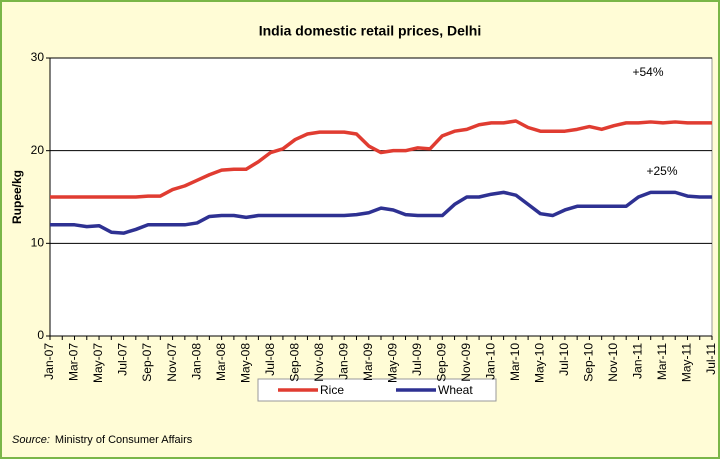  What do you see at coordinates (638, 361) in the screenshot?
I see `x-tick-label: Jan-11` at bounding box center [638, 361].